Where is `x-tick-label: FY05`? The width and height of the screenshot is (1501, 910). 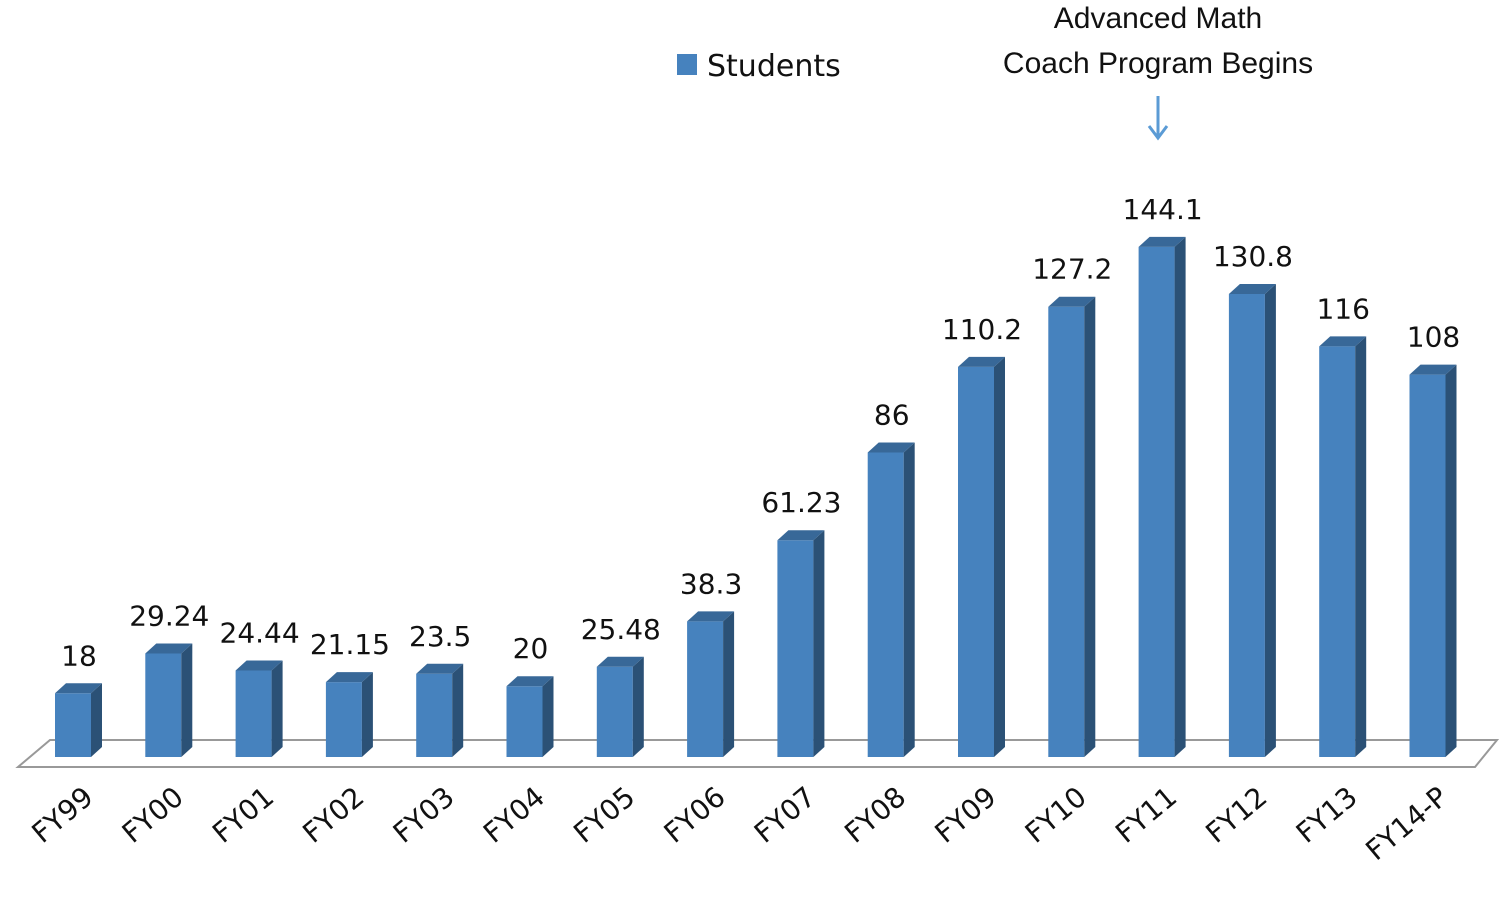
x-tick-label: FY05 is located at coordinates (604, 815).